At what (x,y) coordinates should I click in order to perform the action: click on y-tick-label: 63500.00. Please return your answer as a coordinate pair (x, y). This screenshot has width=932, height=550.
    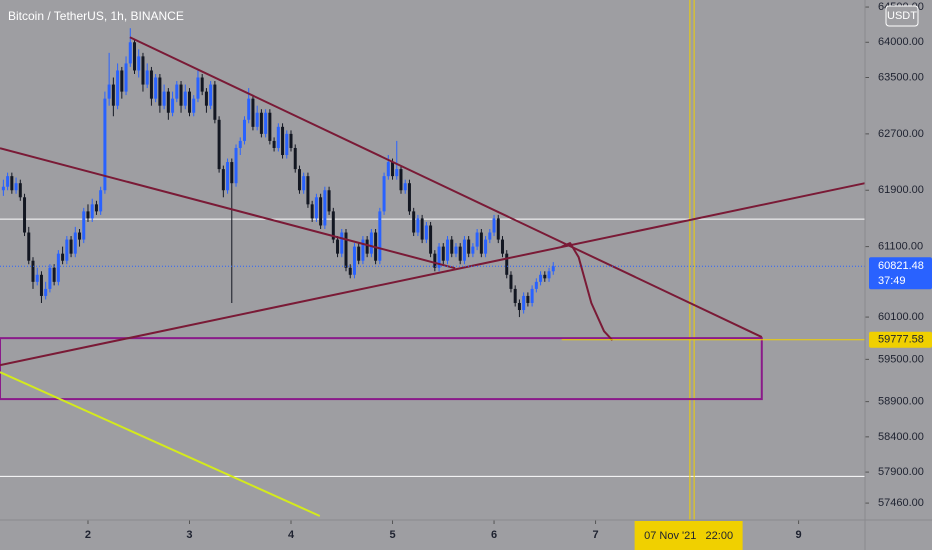
    Looking at the image, I should click on (901, 77).